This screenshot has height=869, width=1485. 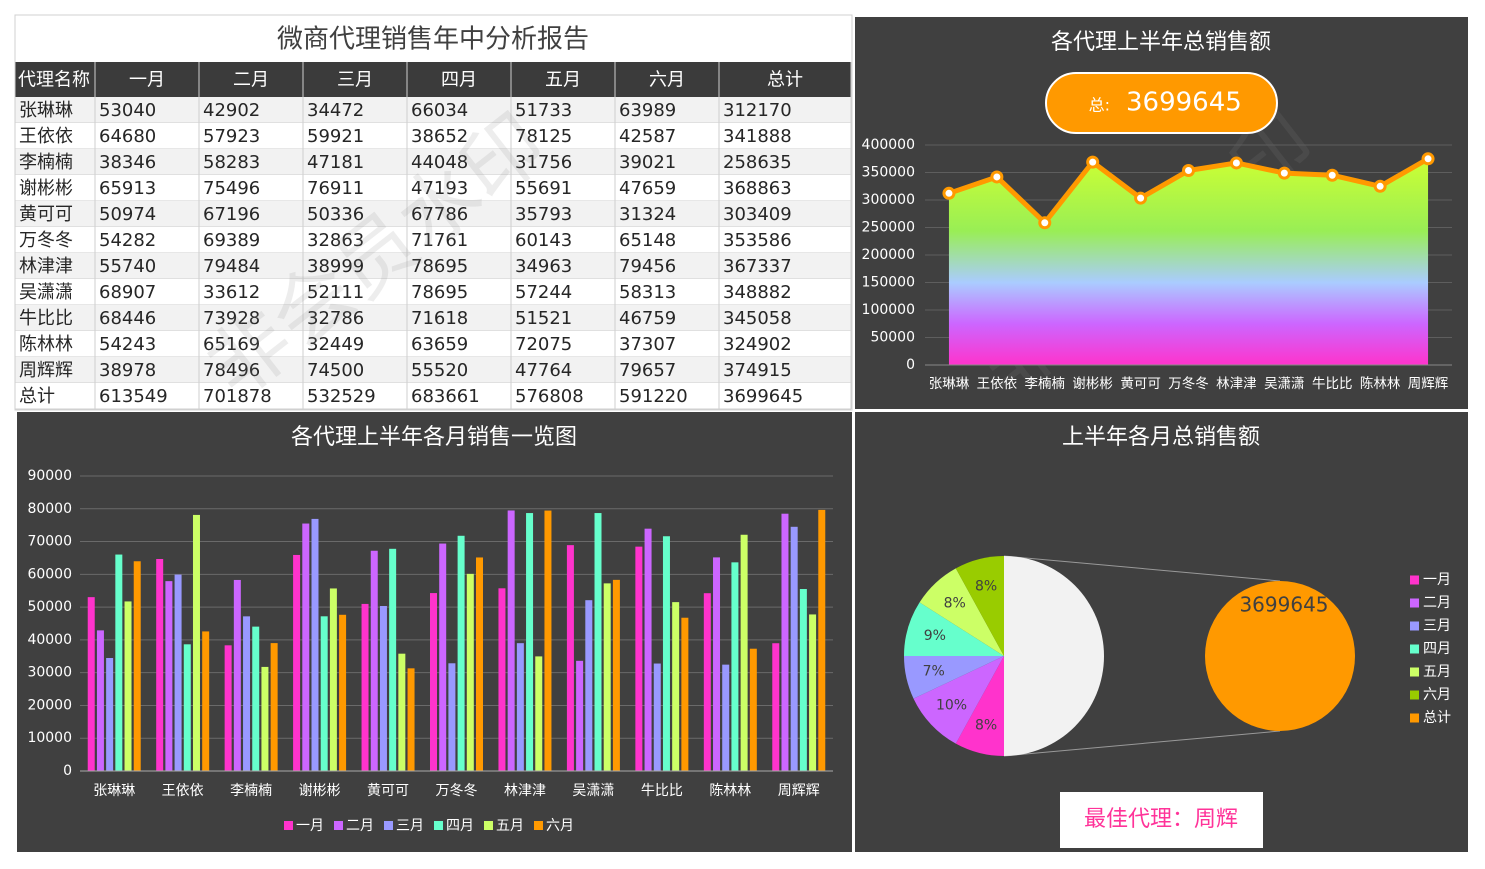 What do you see at coordinates (563, 80) in the screenshot?
I see `table-header-cell: 五月` at bounding box center [563, 80].